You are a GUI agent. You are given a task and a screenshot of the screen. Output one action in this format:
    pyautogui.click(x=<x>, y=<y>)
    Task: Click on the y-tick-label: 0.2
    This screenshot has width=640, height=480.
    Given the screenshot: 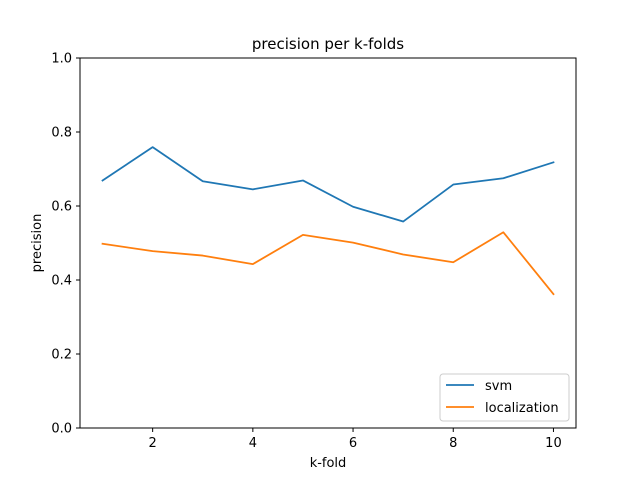 What is the action you would take?
    pyautogui.click(x=61, y=355)
    